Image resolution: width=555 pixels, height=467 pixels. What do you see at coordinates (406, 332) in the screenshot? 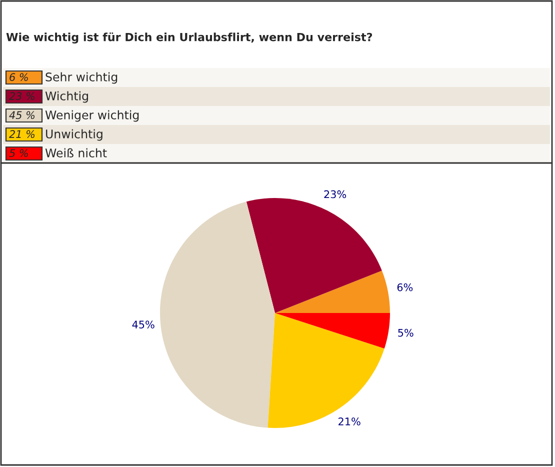
I see `data-label: 5%` at bounding box center [406, 332].